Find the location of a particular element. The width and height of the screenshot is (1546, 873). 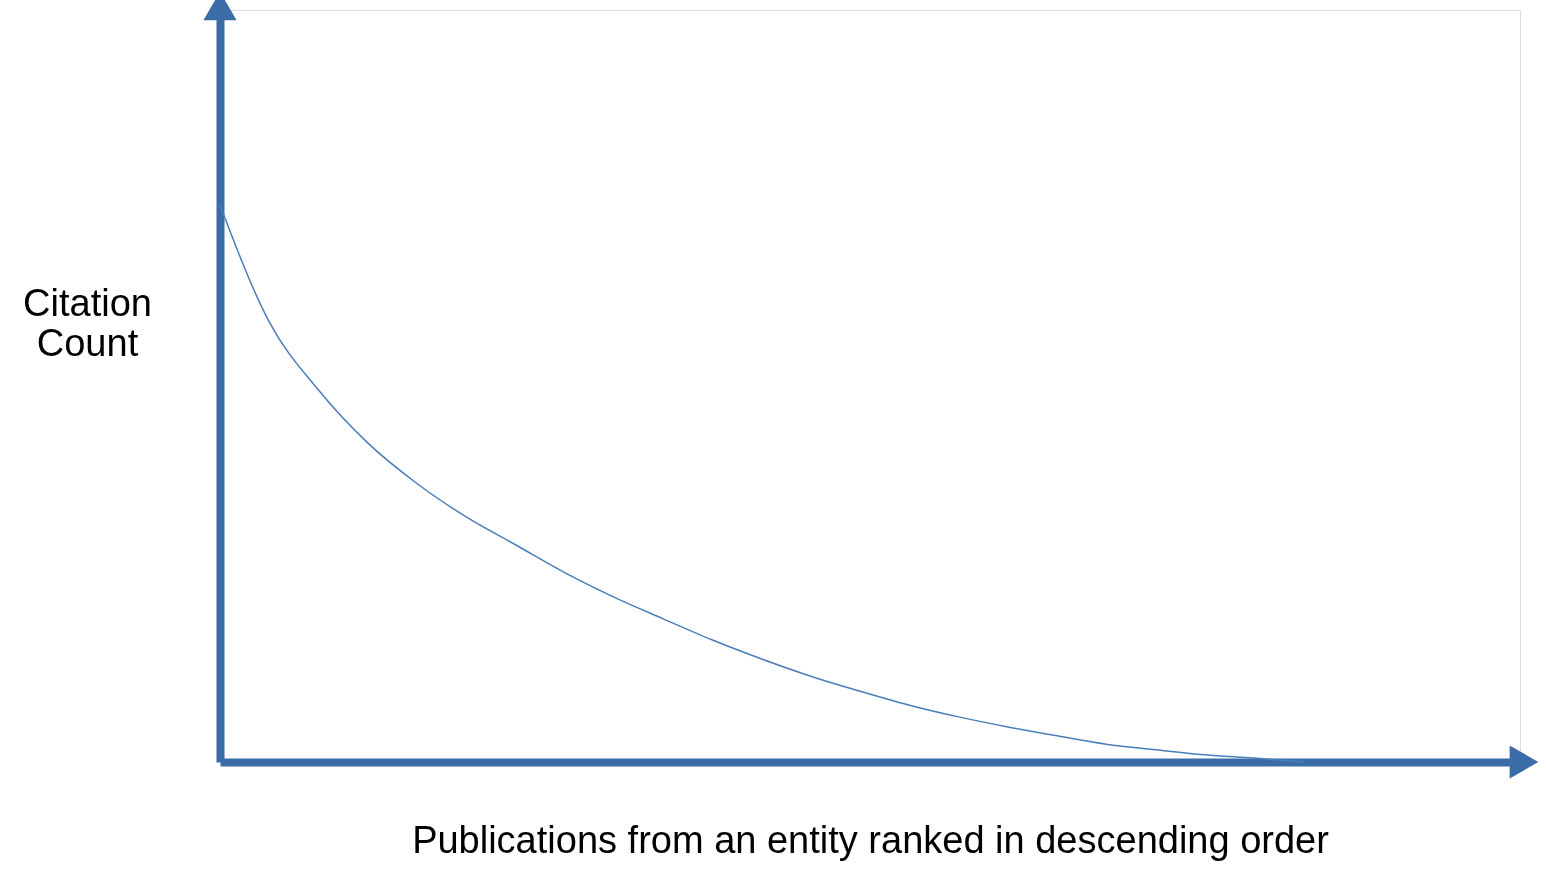

y-axis-title: Citation Count is located at coordinates (87, 322).